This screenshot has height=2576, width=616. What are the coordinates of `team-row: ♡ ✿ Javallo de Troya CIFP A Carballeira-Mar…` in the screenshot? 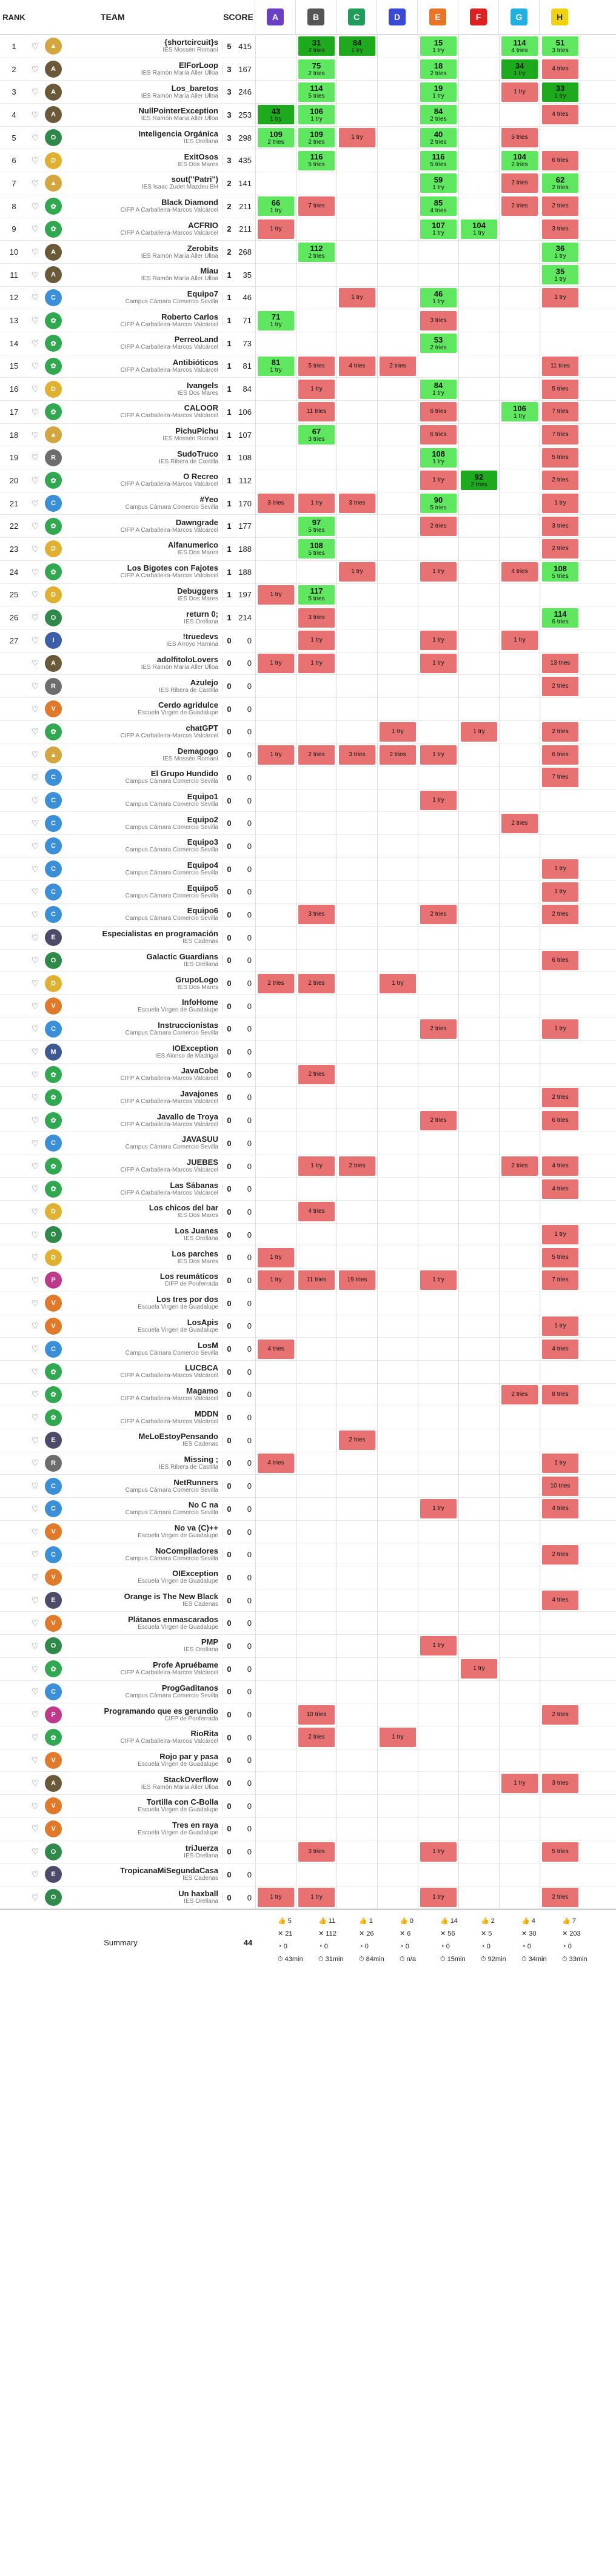 It's located at (308, 1120).